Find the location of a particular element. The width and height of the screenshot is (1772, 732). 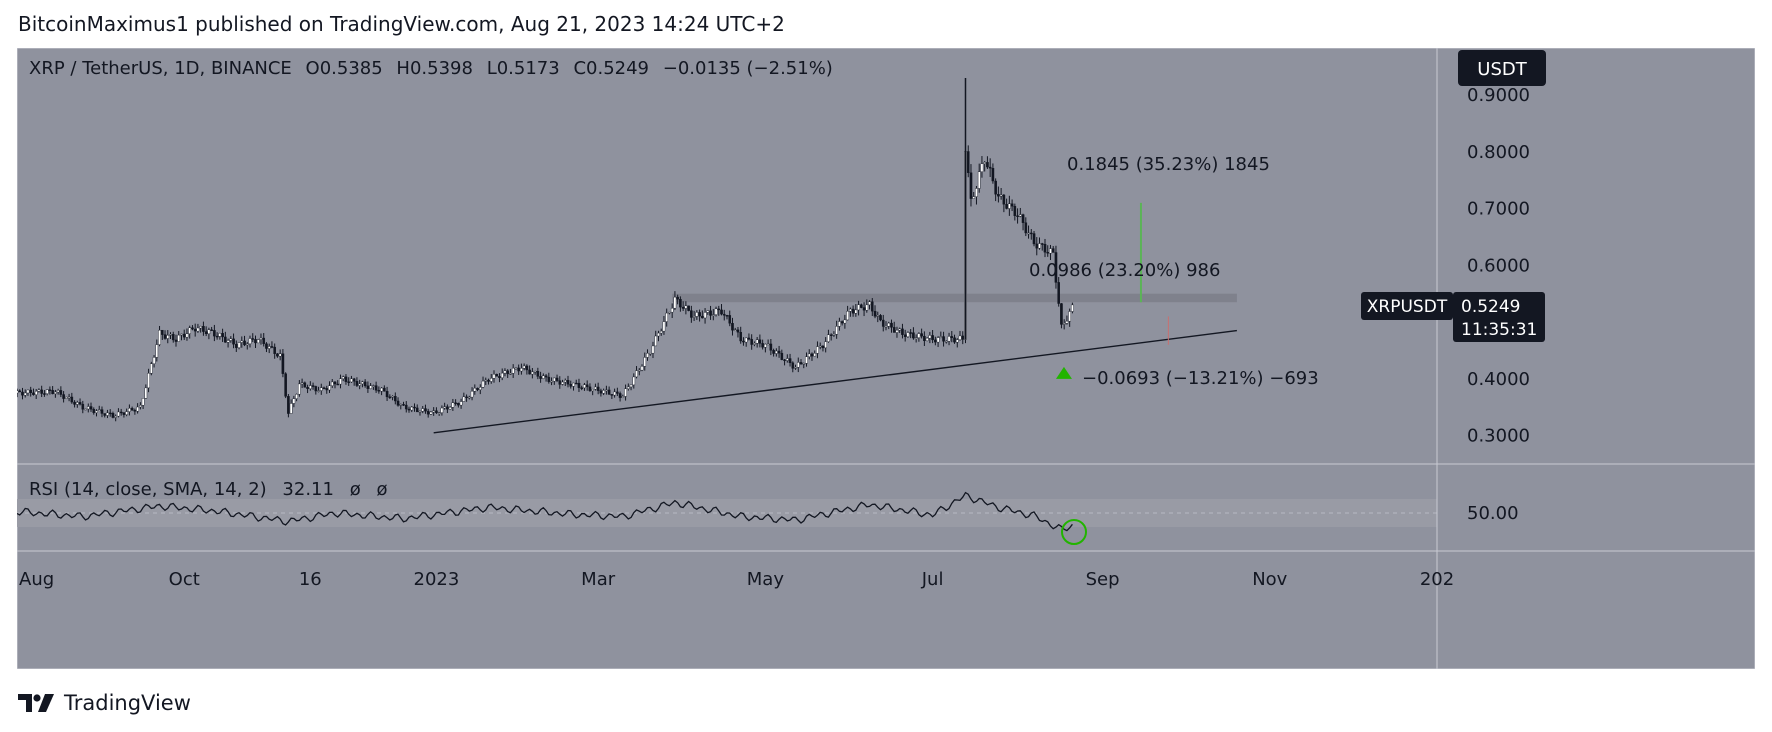

currency-button: USDT is located at coordinates (1502, 68).